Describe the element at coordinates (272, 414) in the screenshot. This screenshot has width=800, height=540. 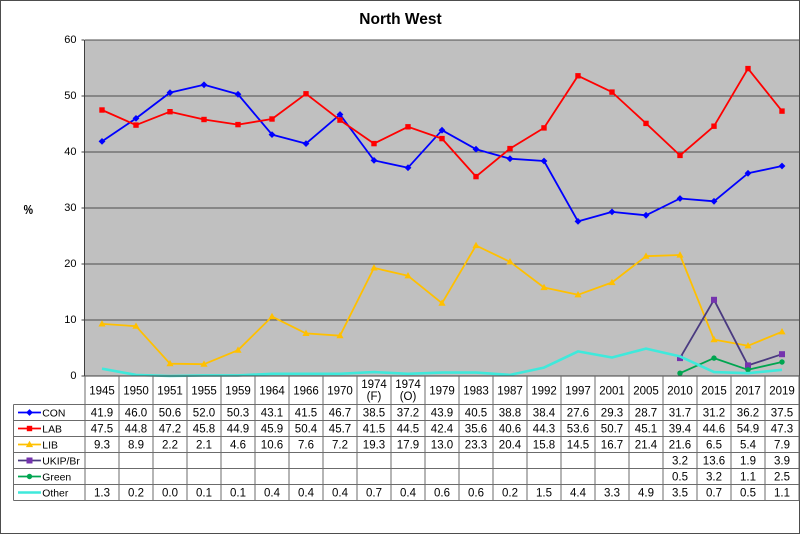
I see `svg-text: 43.1` at that location.